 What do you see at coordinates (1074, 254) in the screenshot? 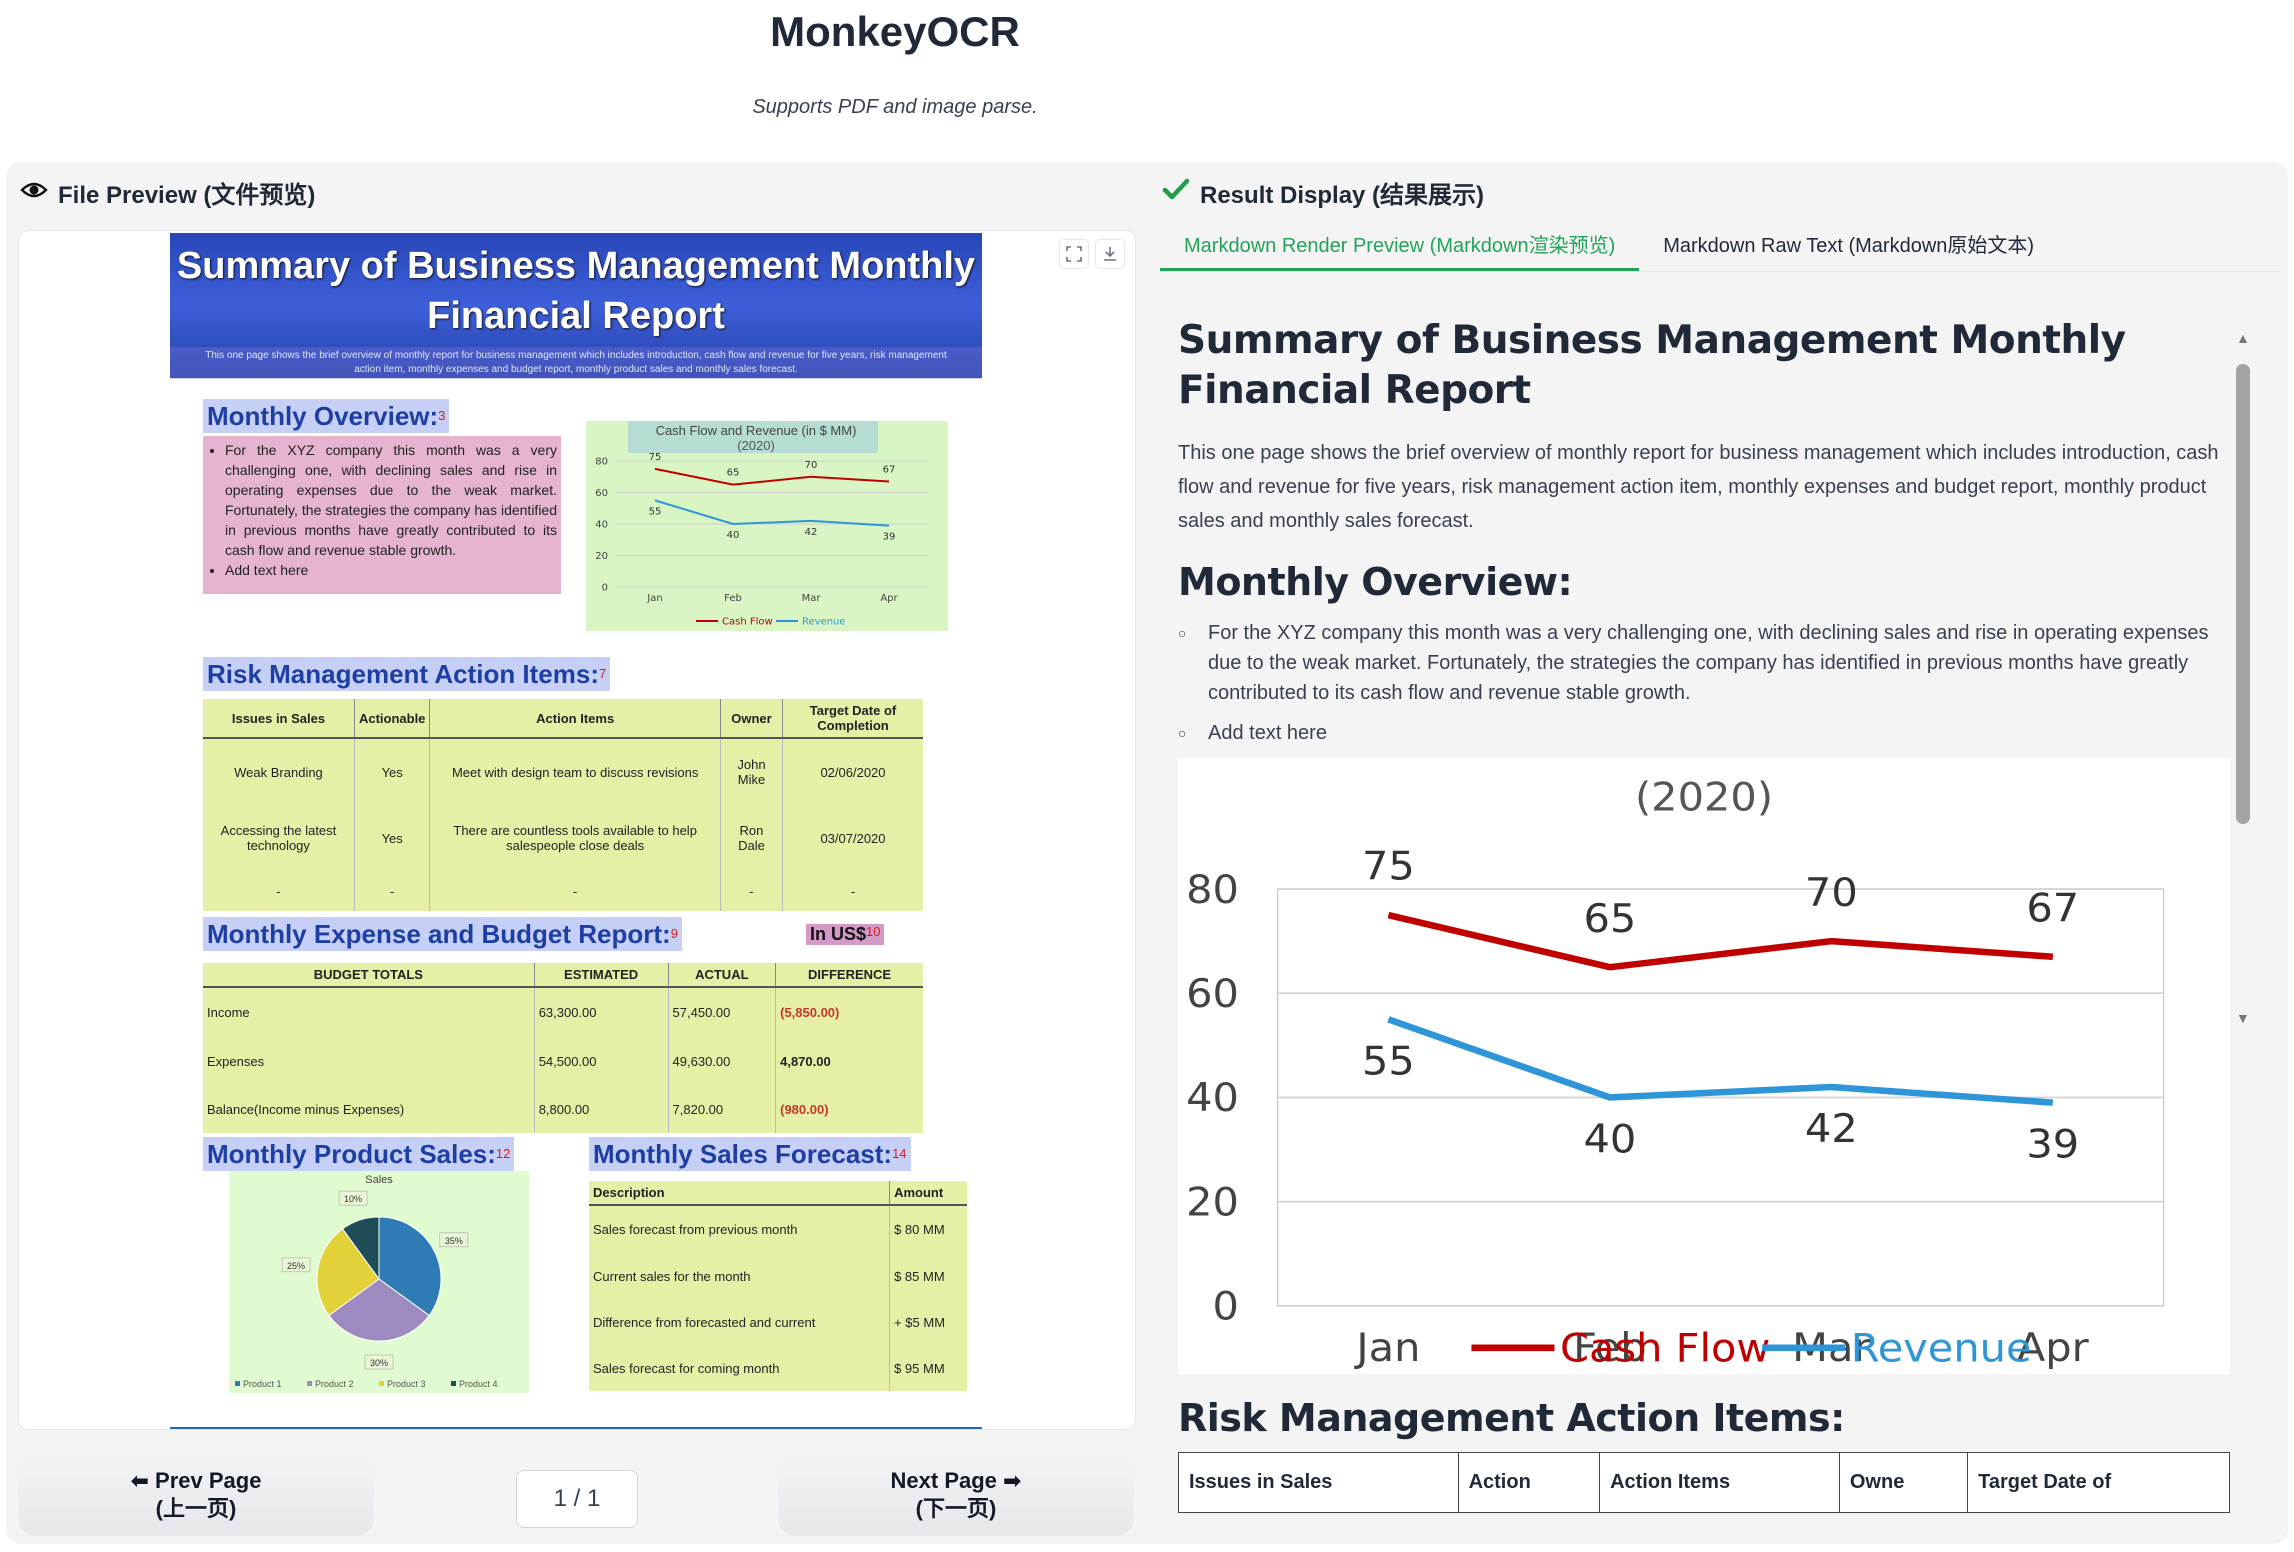
I see `fullscreen-icon` at bounding box center [1074, 254].